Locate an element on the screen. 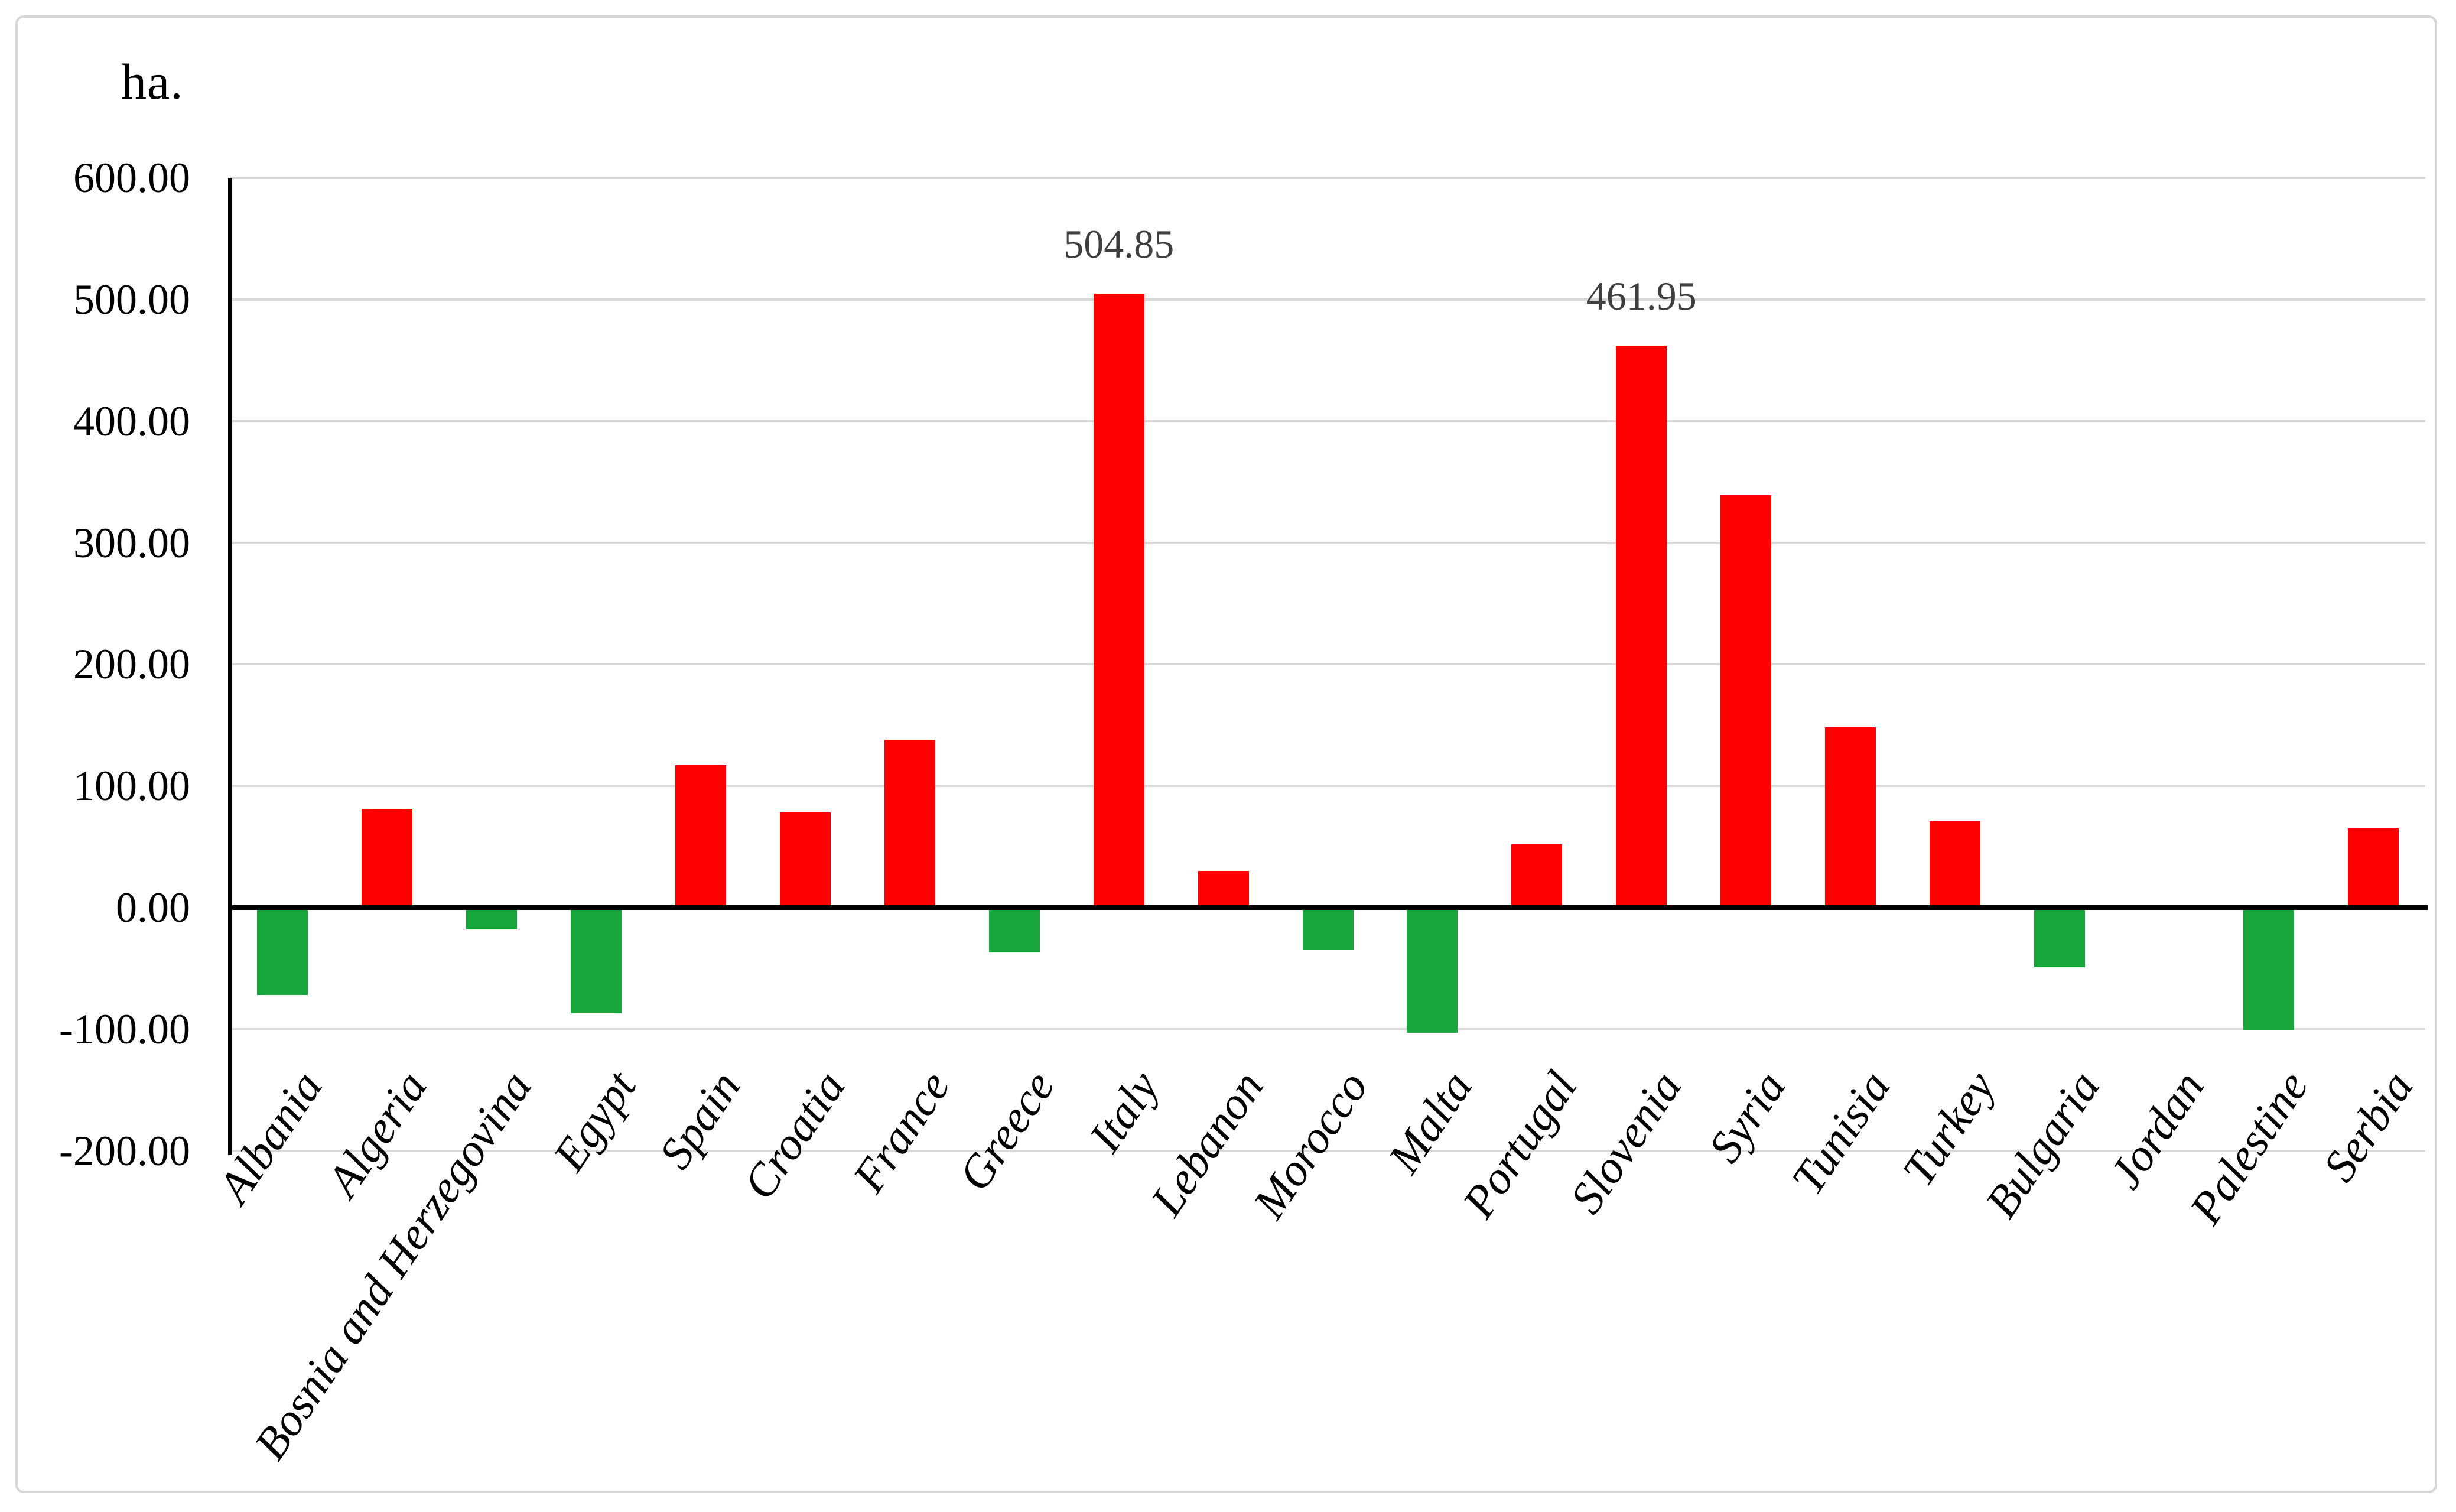 The image size is (2456, 1512). bar-slovenia is located at coordinates (1641, 627).